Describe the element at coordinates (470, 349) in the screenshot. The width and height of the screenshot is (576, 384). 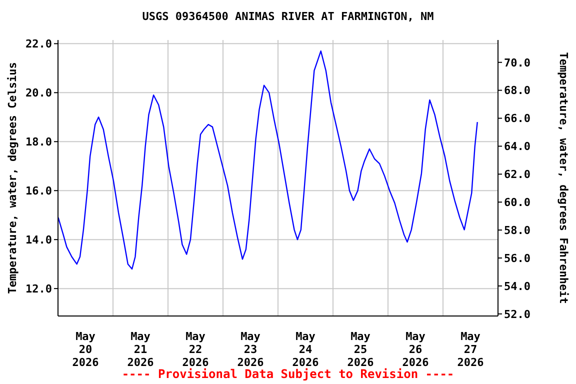
I see `x-tick-label: May 27 2026` at that location.